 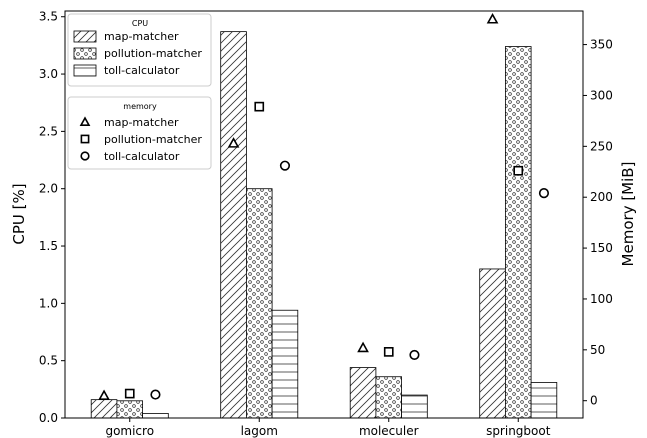 What do you see at coordinates (388, 397) in the screenshot?
I see `bar-pollution-matcher-moleculer` at bounding box center [388, 397].